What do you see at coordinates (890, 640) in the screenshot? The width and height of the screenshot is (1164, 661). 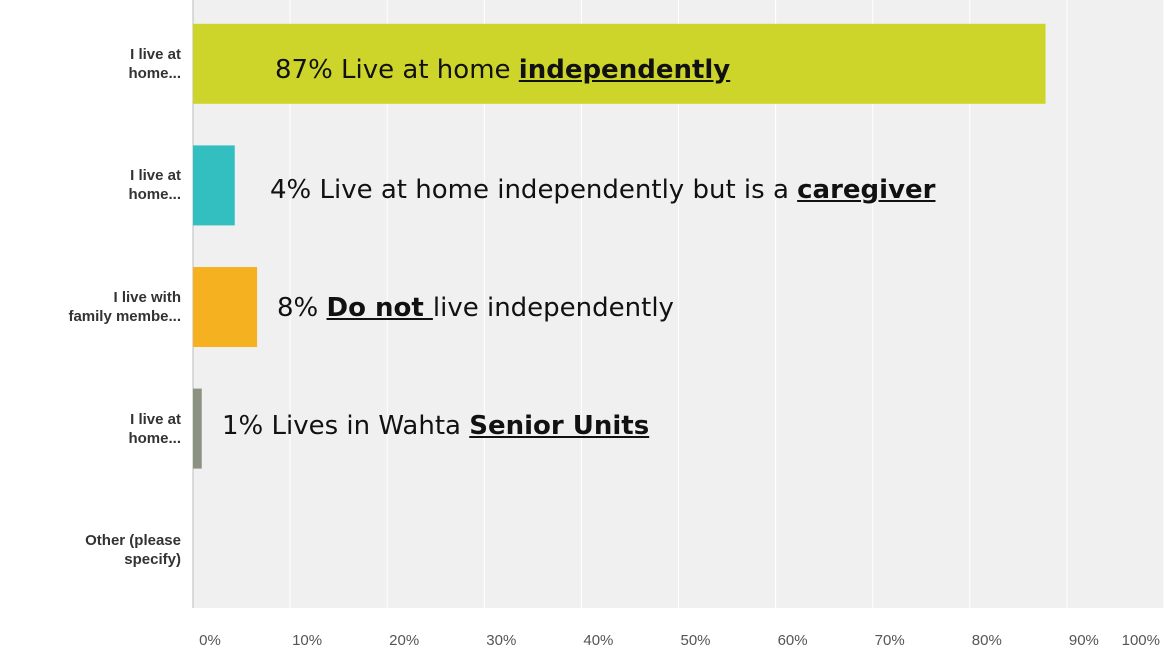 I see `x-tick-label: 70%` at bounding box center [890, 640].